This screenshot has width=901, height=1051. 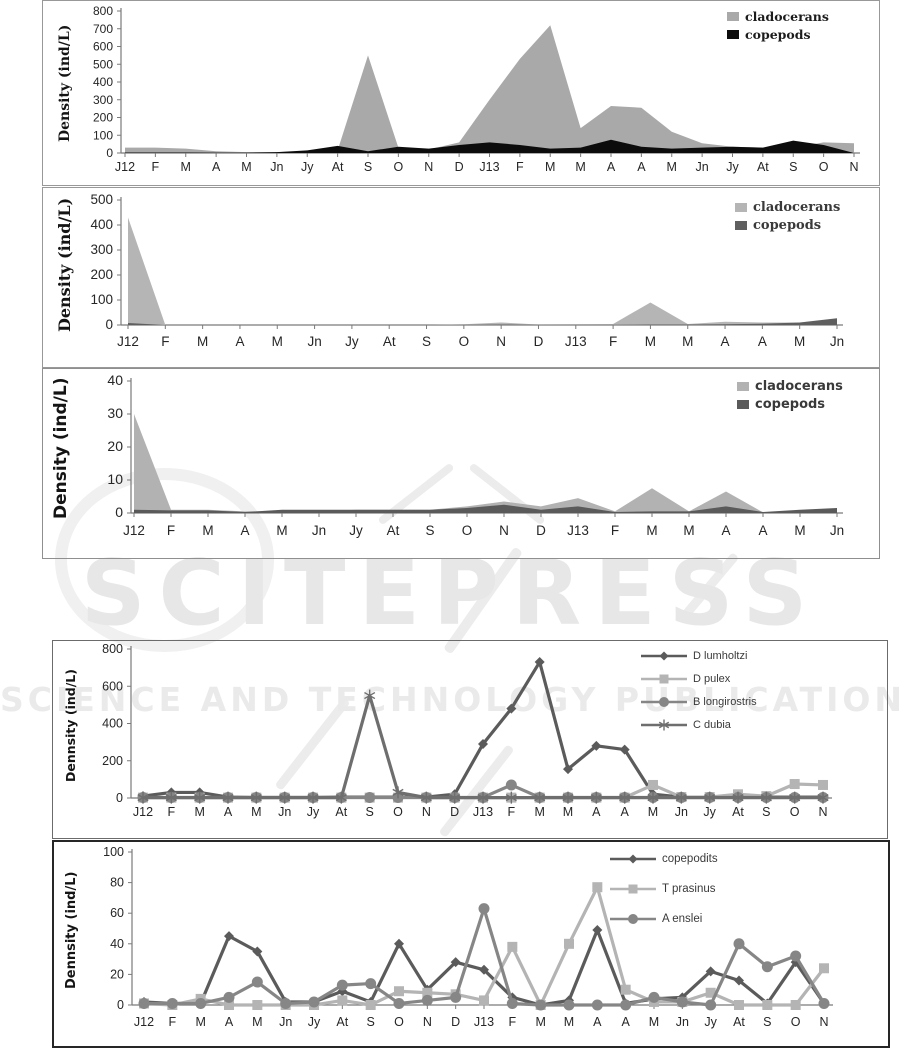 I want to click on legend-label: copepodits, so click(x=690, y=859).